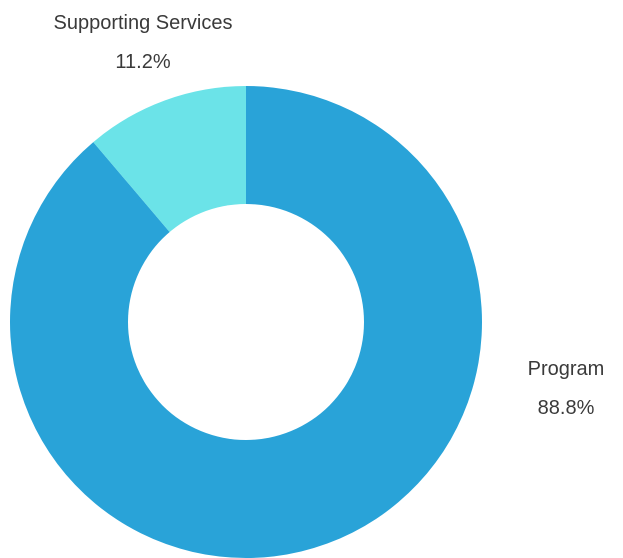  I want to click on slice-value-supporting-services: 11.2%, so click(142, 62).